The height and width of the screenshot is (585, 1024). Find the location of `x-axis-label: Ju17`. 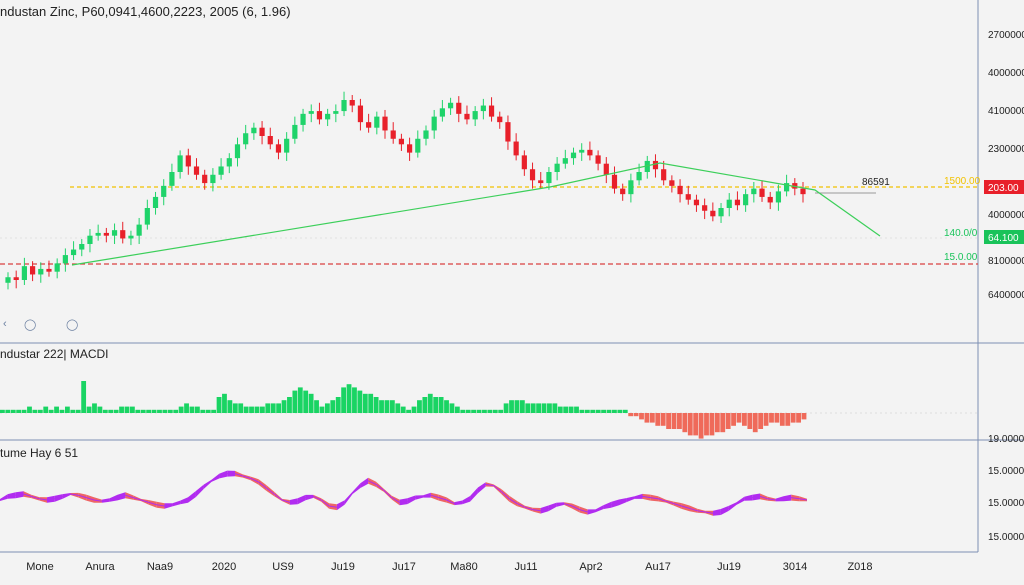

x-axis-label: Ju17 is located at coordinates (404, 567).